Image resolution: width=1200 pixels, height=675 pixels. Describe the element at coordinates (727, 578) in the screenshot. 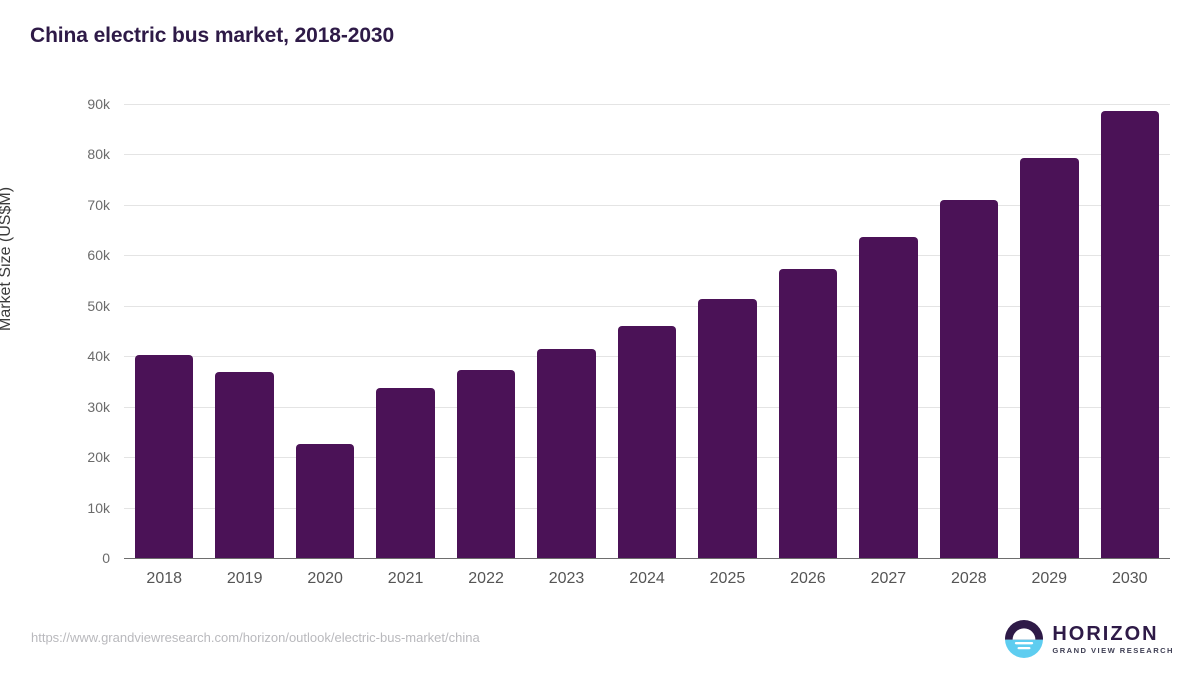

I see `x-axis-tick-label: 2025` at that location.